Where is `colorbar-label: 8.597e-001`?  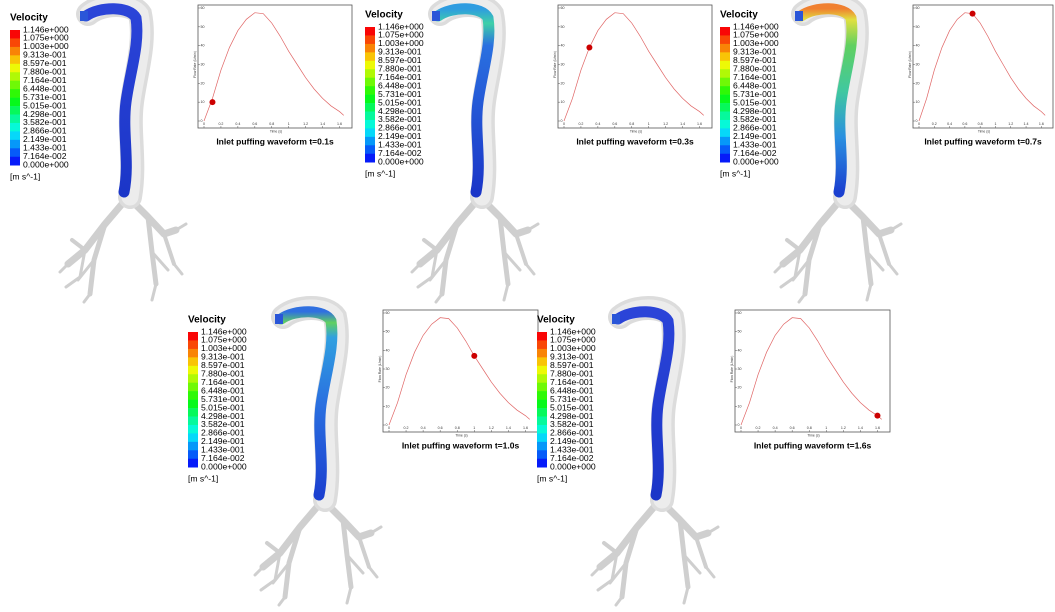
colorbar-label: 8.597e-001 is located at coordinates (45, 63).